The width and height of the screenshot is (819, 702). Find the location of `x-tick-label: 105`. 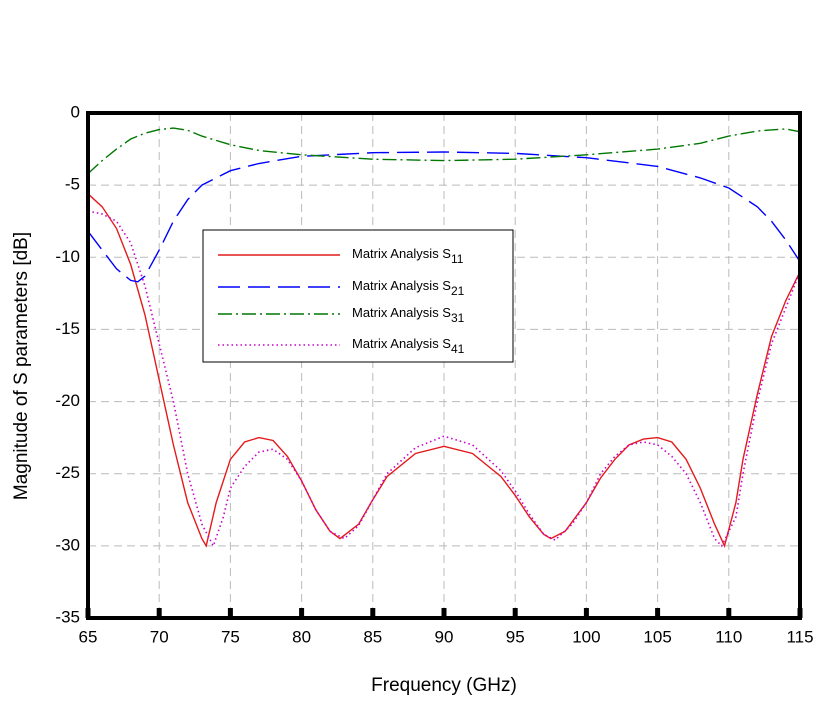

x-tick-label: 105 is located at coordinates (657, 636).